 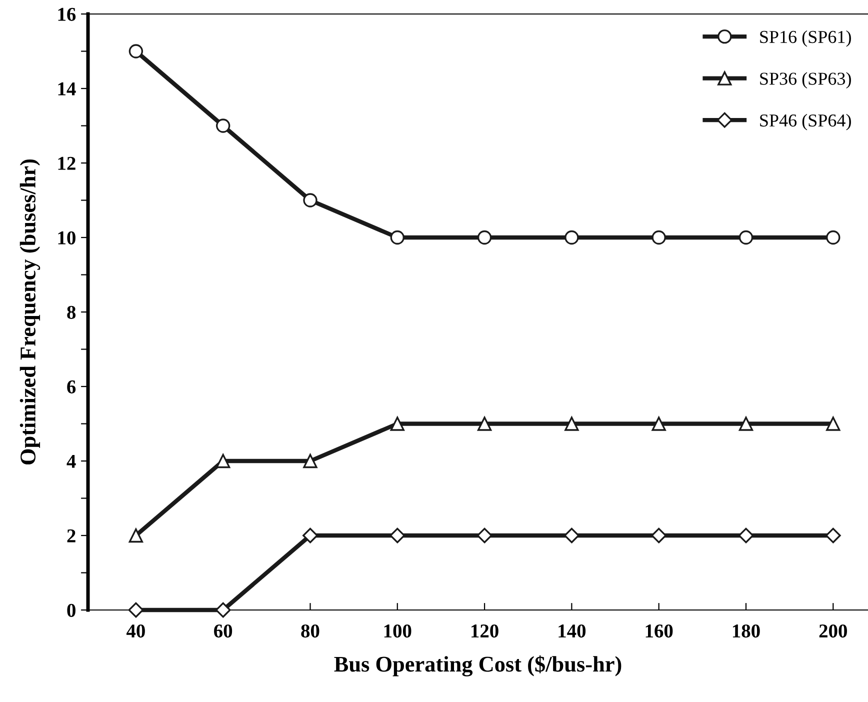 What do you see at coordinates (398, 631) in the screenshot?
I see `x-tick-label: 100` at bounding box center [398, 631].